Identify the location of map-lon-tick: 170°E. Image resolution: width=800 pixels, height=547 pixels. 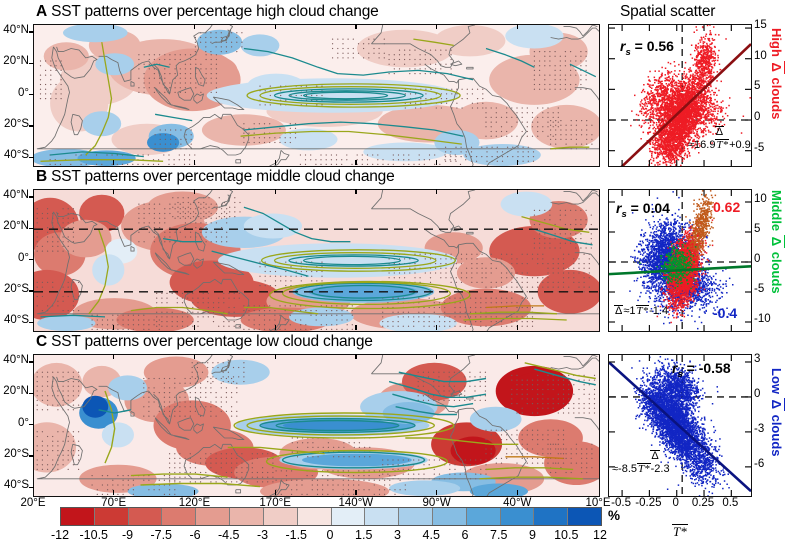
(275, 503).